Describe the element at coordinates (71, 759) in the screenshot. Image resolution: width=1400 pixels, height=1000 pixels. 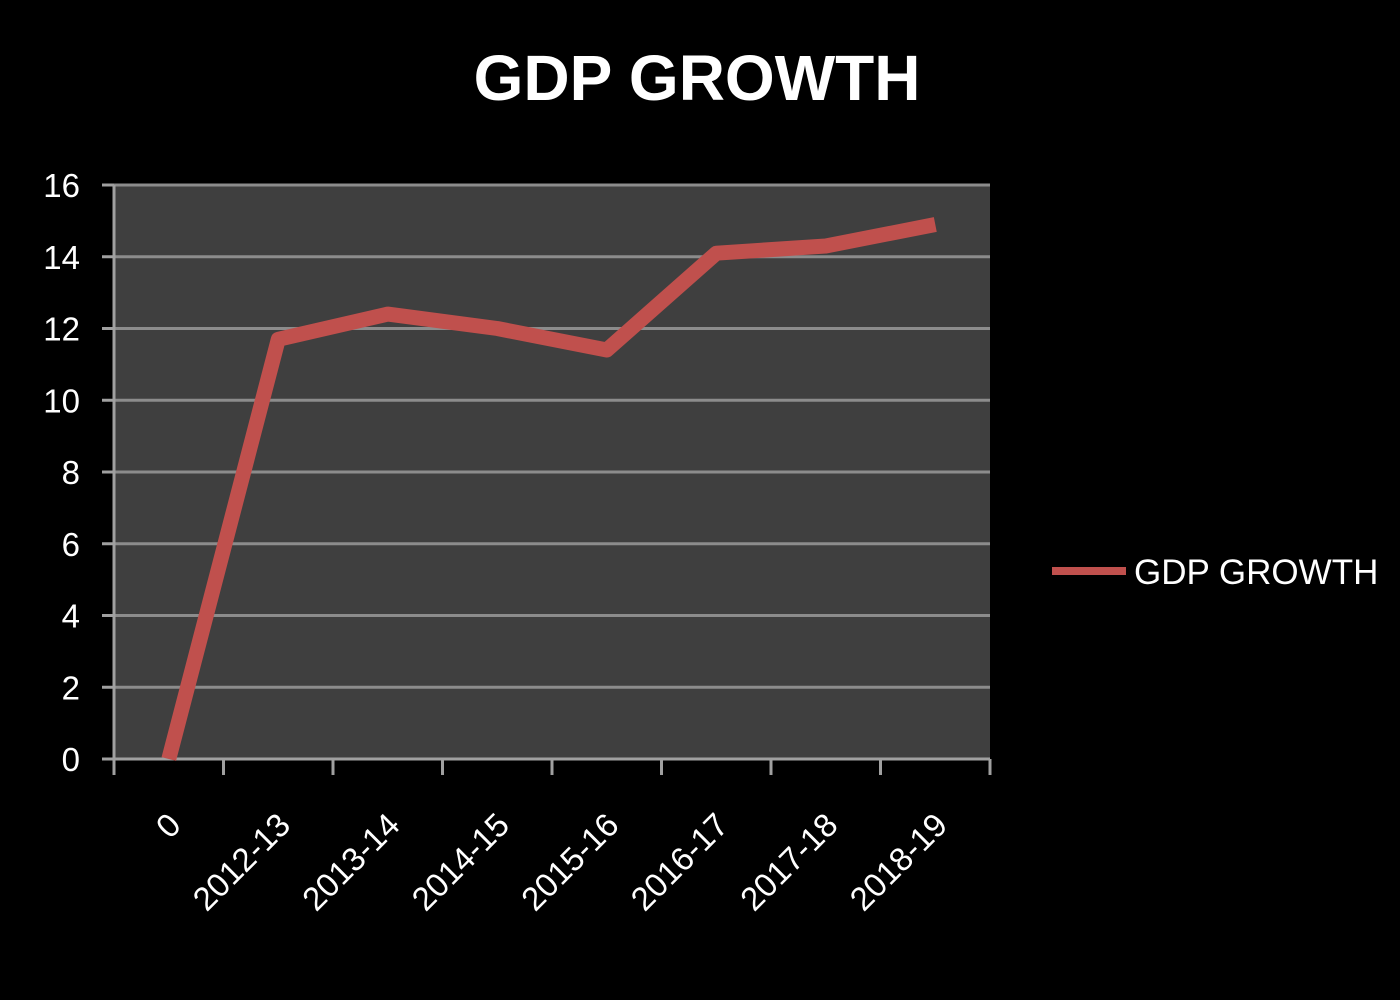
I see `y-tick-label: 0` at that location.